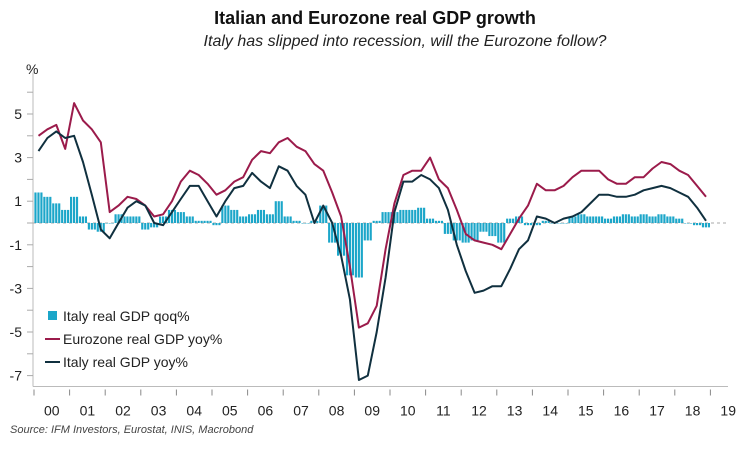 This screenshot has height=450, width=750. What do you see at coordinates (194, 411) in the screenshot?
I see `x-tick-label: 04` at bounding box center [194, 411].